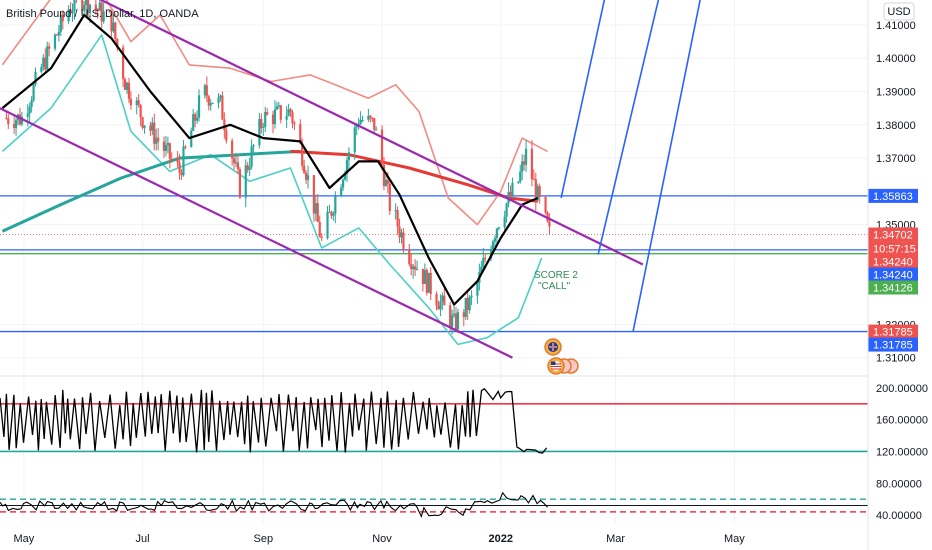 The width and height of the screenshot is (932, 550). Describe the element at coordinates (902, 389) in the screenshot. I see `osc-tick-label: 200.00000` at that location.